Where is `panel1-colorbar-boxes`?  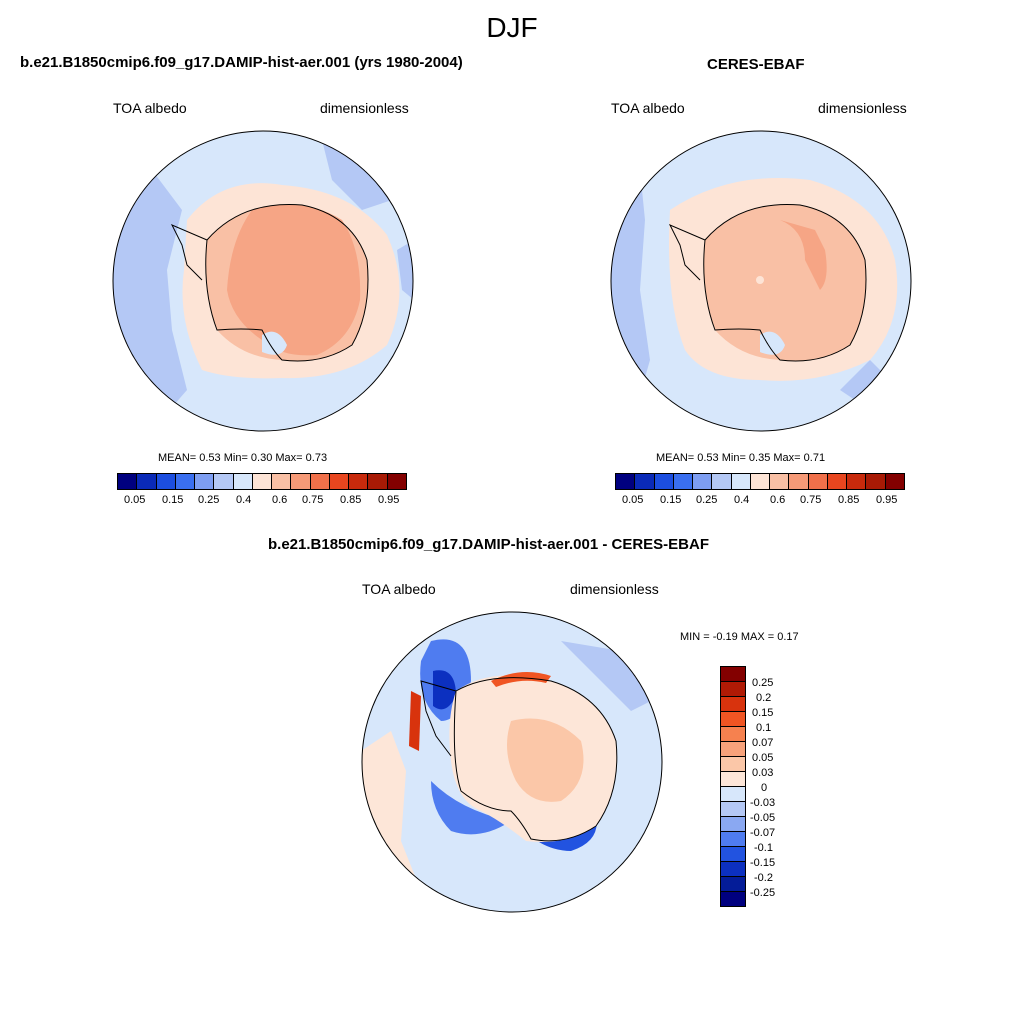
panel1-colorbar-boxes is located at coordinates (262, 481).